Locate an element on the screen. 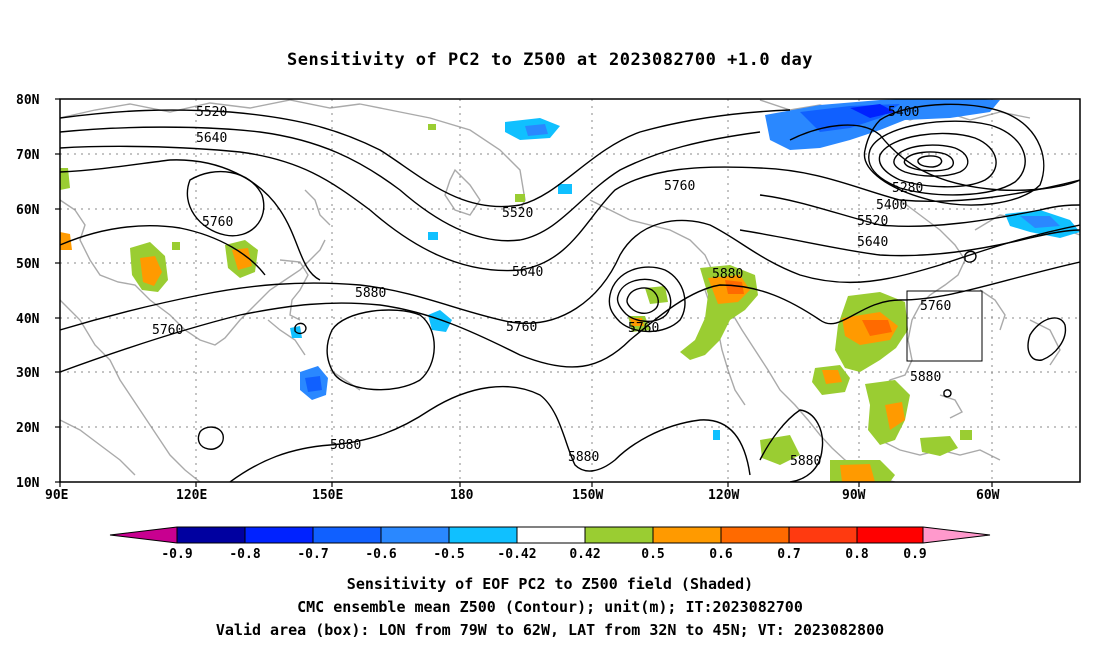 Image resolution: width=1100 pixels, height=650 pixels. lat-label: 10N is located at coordinates (28, 483).